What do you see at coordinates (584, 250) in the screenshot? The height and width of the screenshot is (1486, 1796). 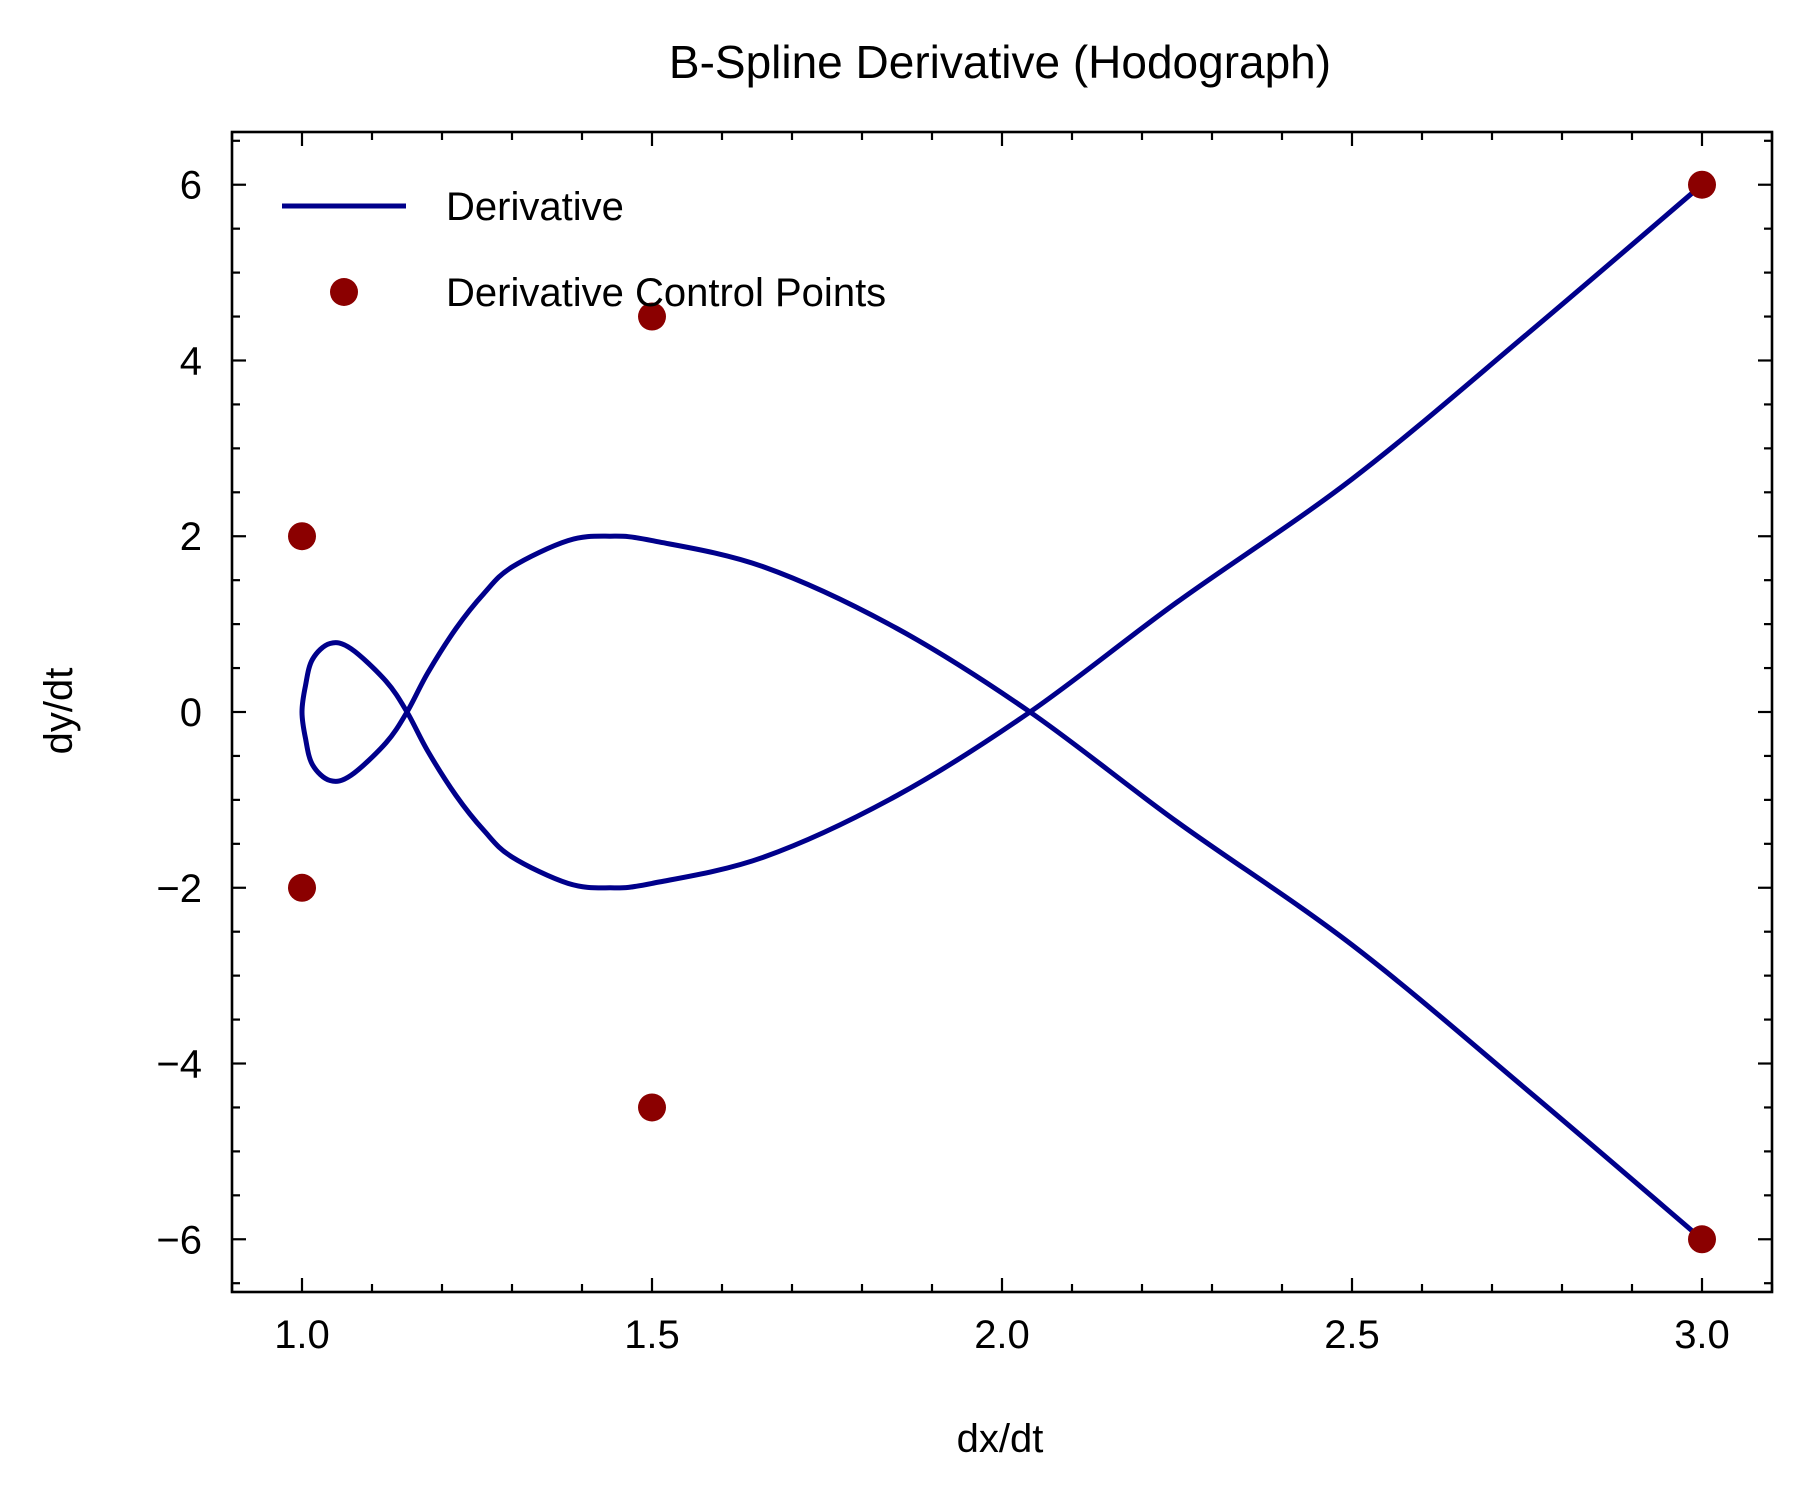 I see `legend: Derivative Derivative Control Points` at bounding box center [584, 250].